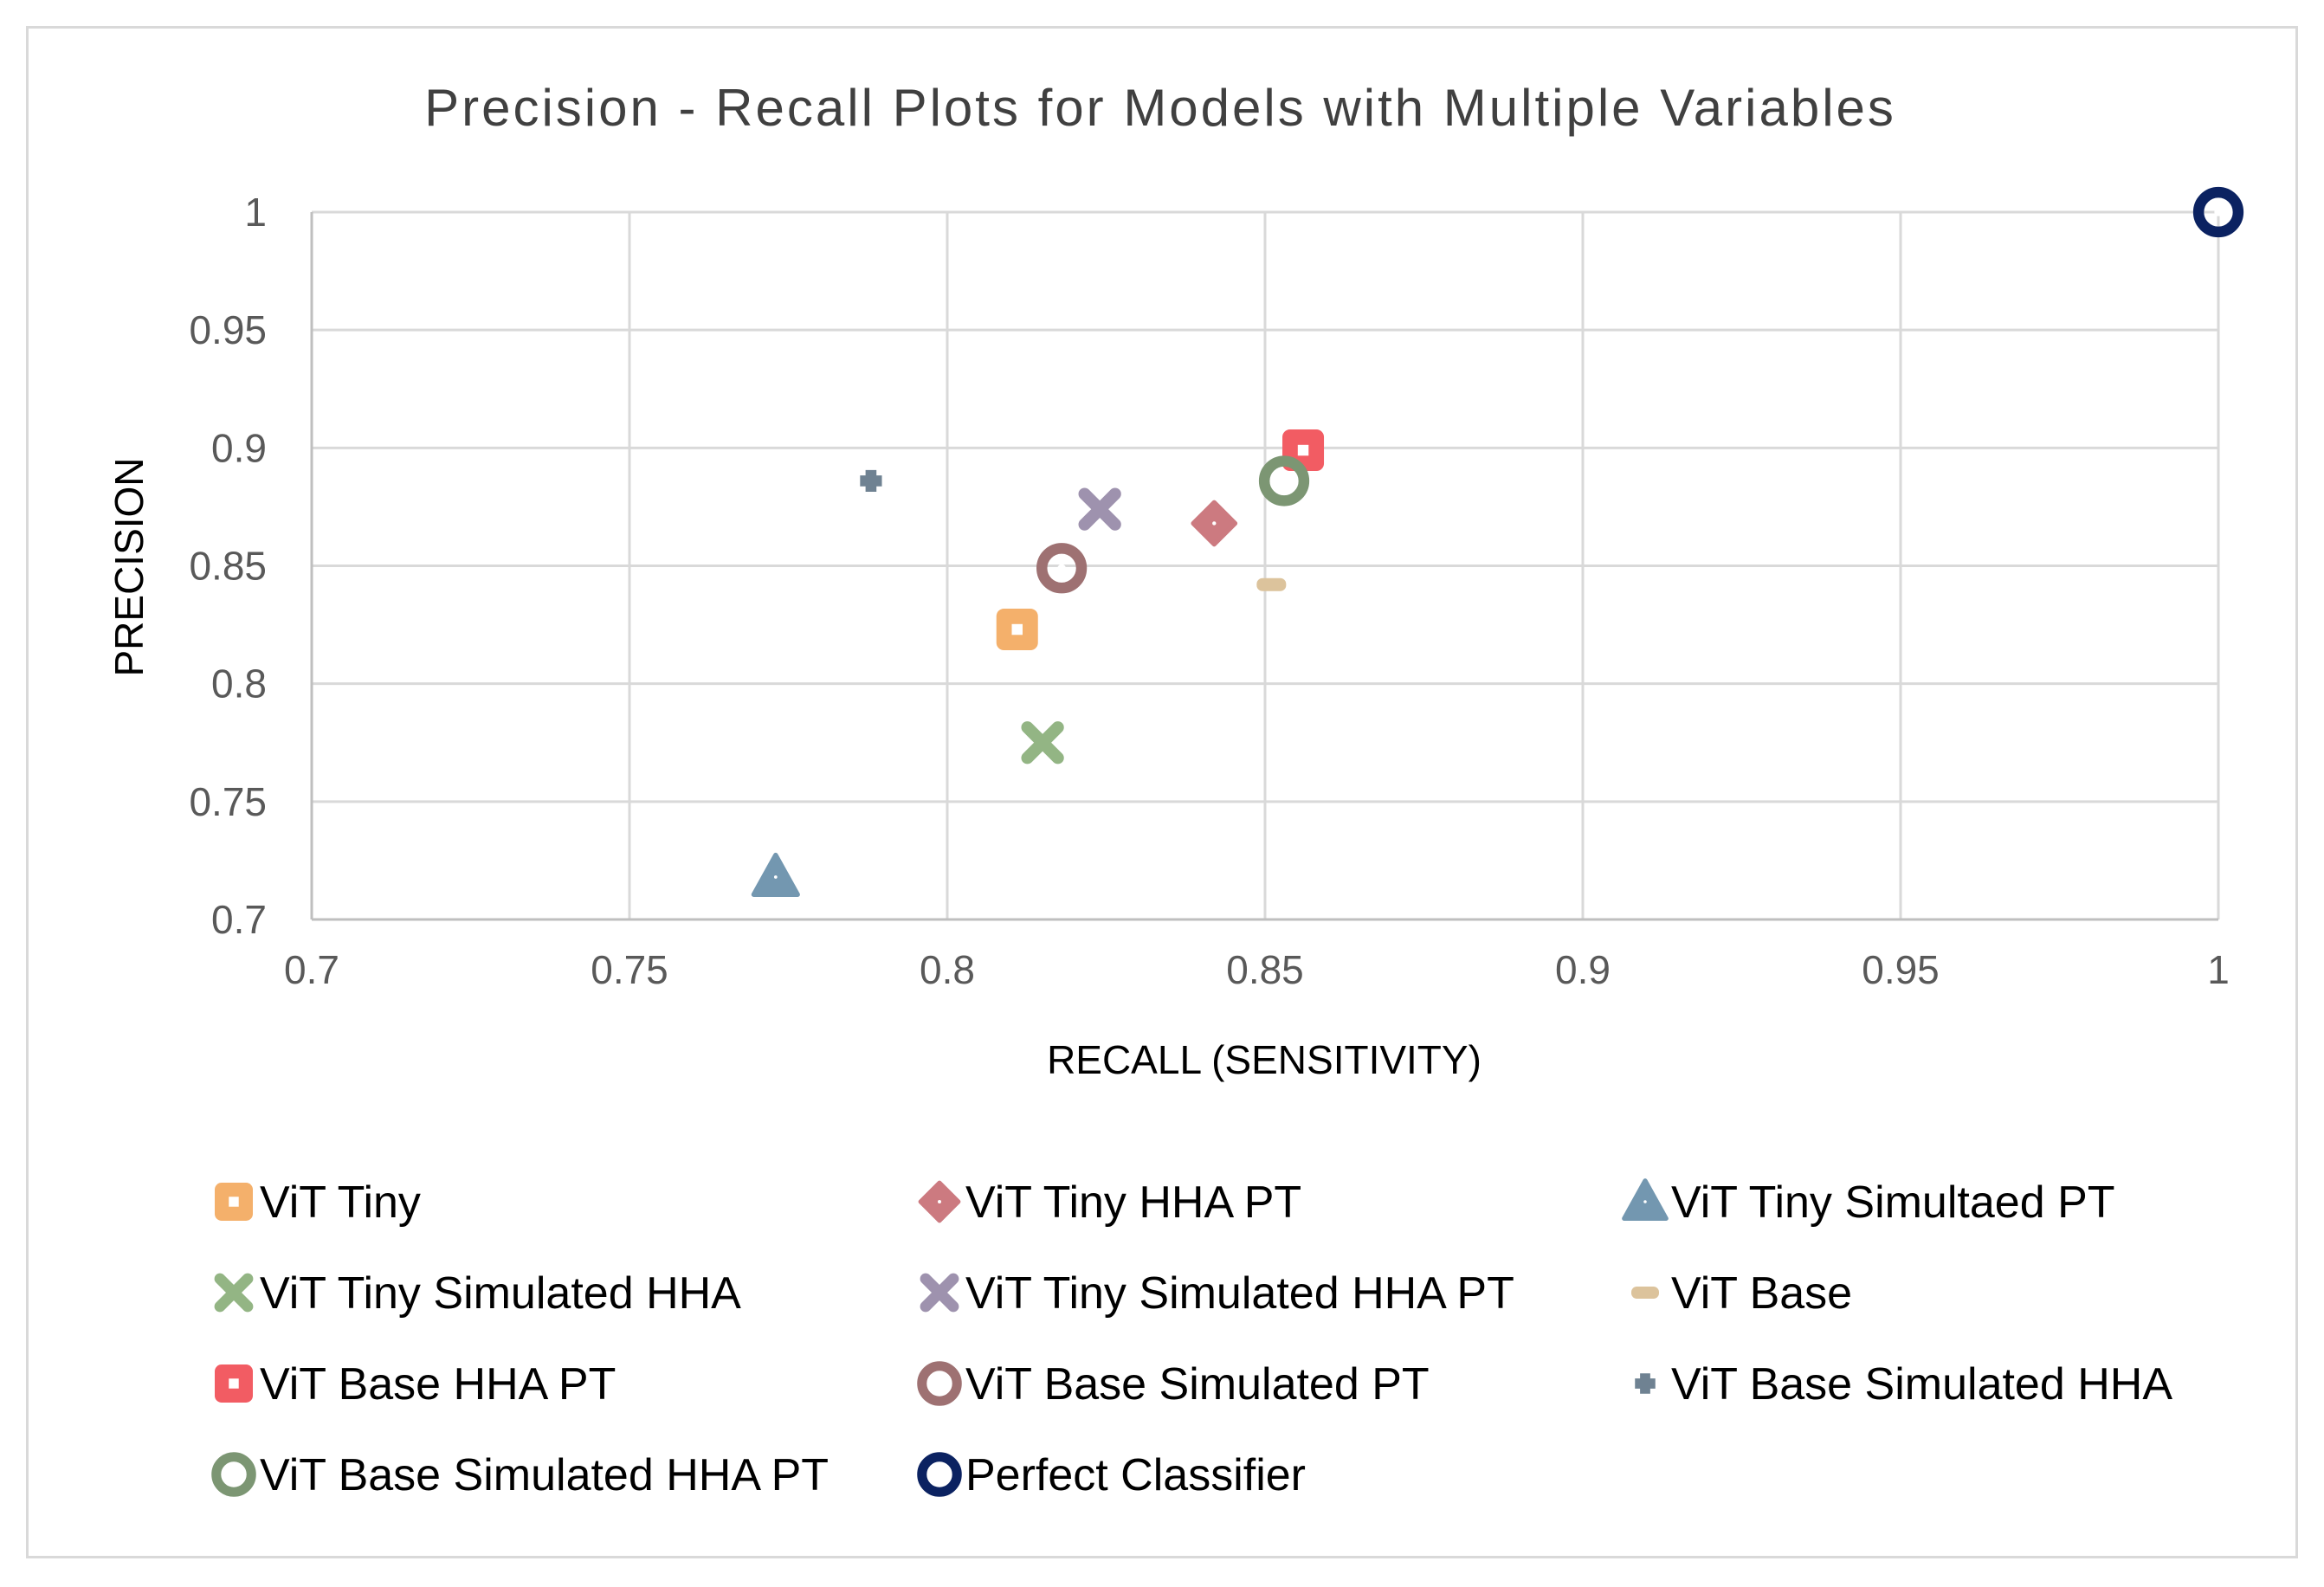 The height and width of the screenshot is (1587, 2324). I want to click on legend-label: ViT Base Simulated PT, so click(1197, 1384).